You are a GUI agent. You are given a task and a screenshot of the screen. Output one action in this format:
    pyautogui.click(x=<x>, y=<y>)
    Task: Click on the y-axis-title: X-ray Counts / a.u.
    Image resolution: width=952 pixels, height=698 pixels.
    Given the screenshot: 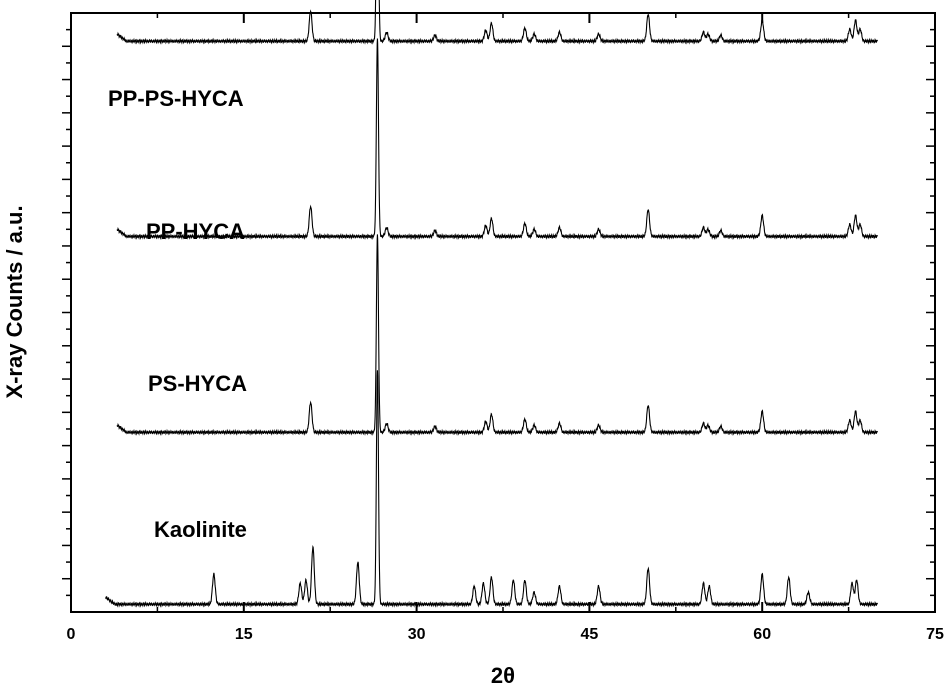 What is the action you would take?
    pyautogui.click(x=14, y=301)
    